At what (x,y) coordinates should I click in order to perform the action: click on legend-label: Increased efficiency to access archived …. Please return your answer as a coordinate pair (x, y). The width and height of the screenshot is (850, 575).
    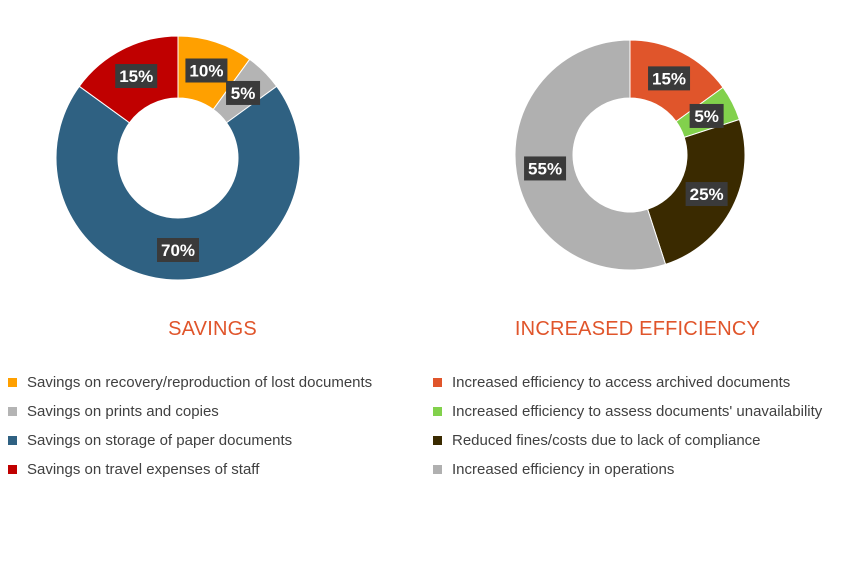
    Looking at the image, I should click on (621, 382).